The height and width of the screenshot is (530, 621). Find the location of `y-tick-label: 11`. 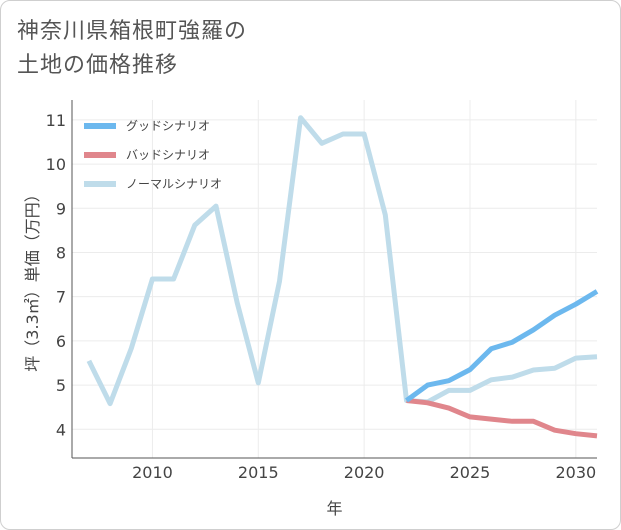

y-tick-label: 11 is located at coordinates (56, 120).